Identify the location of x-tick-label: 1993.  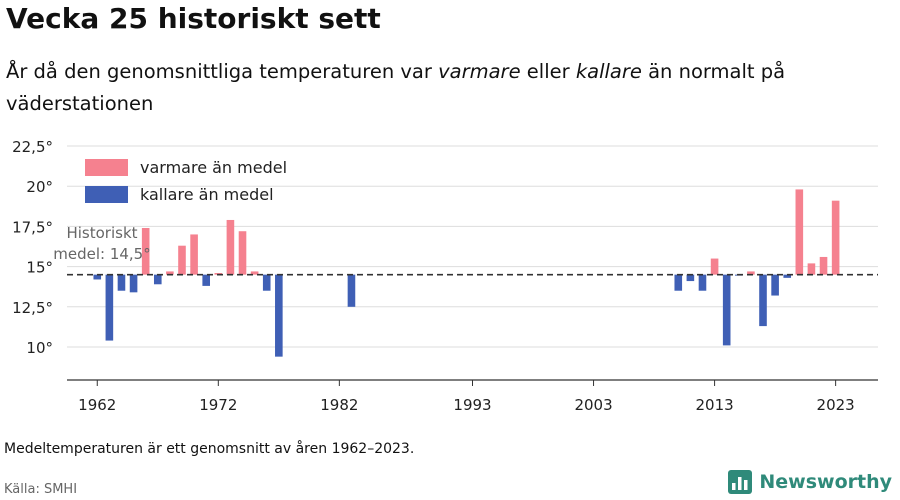
(472, 405).